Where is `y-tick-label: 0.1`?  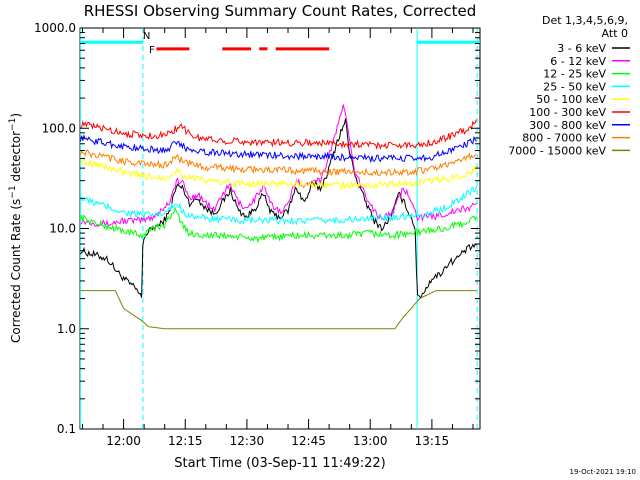
y-tick-label: 0.1 is located at coordinates (66, 429).